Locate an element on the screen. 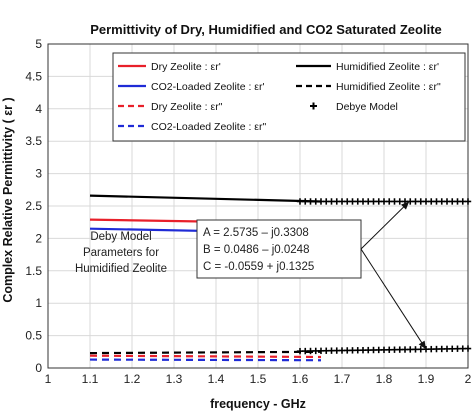  x-tick-label: 1.2 is located at coordinates (132, 379).